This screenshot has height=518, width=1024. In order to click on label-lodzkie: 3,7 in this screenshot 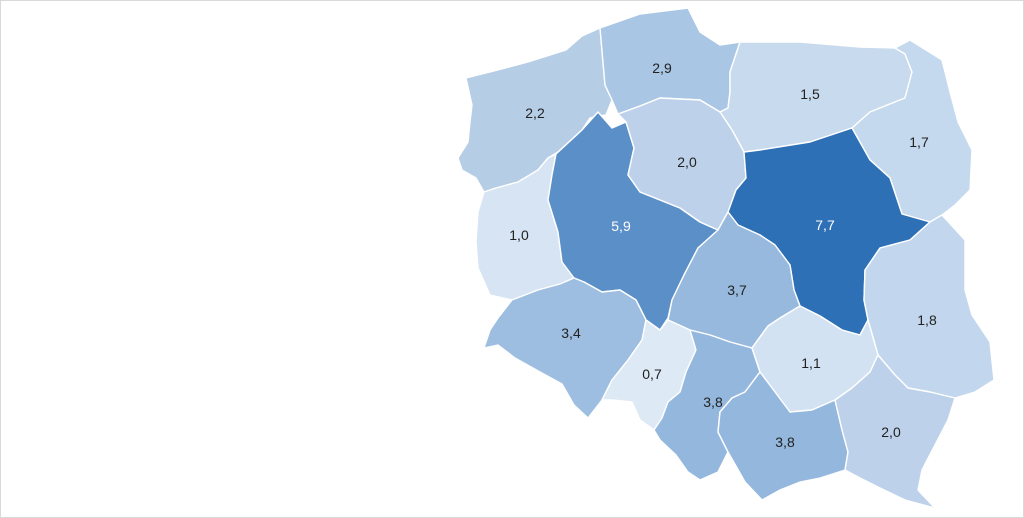, I will do `click(737, 290)`.